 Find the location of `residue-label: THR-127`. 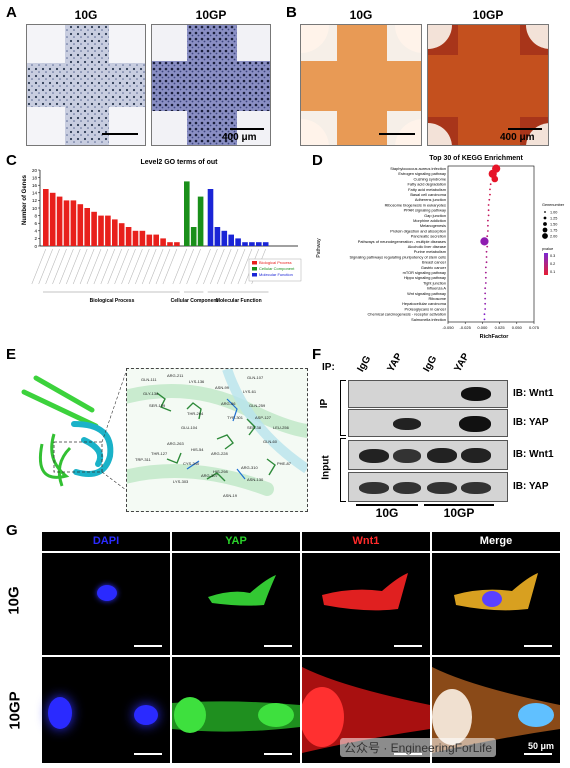

residue-label: THR-127 is located at coordinates (159, 453).